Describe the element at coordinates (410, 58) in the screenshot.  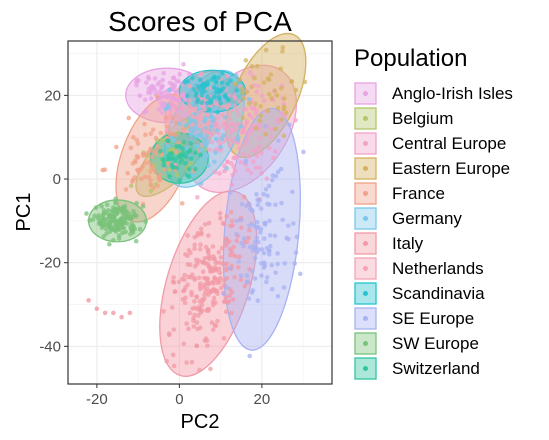
I see `legend-title: Population` at that location.